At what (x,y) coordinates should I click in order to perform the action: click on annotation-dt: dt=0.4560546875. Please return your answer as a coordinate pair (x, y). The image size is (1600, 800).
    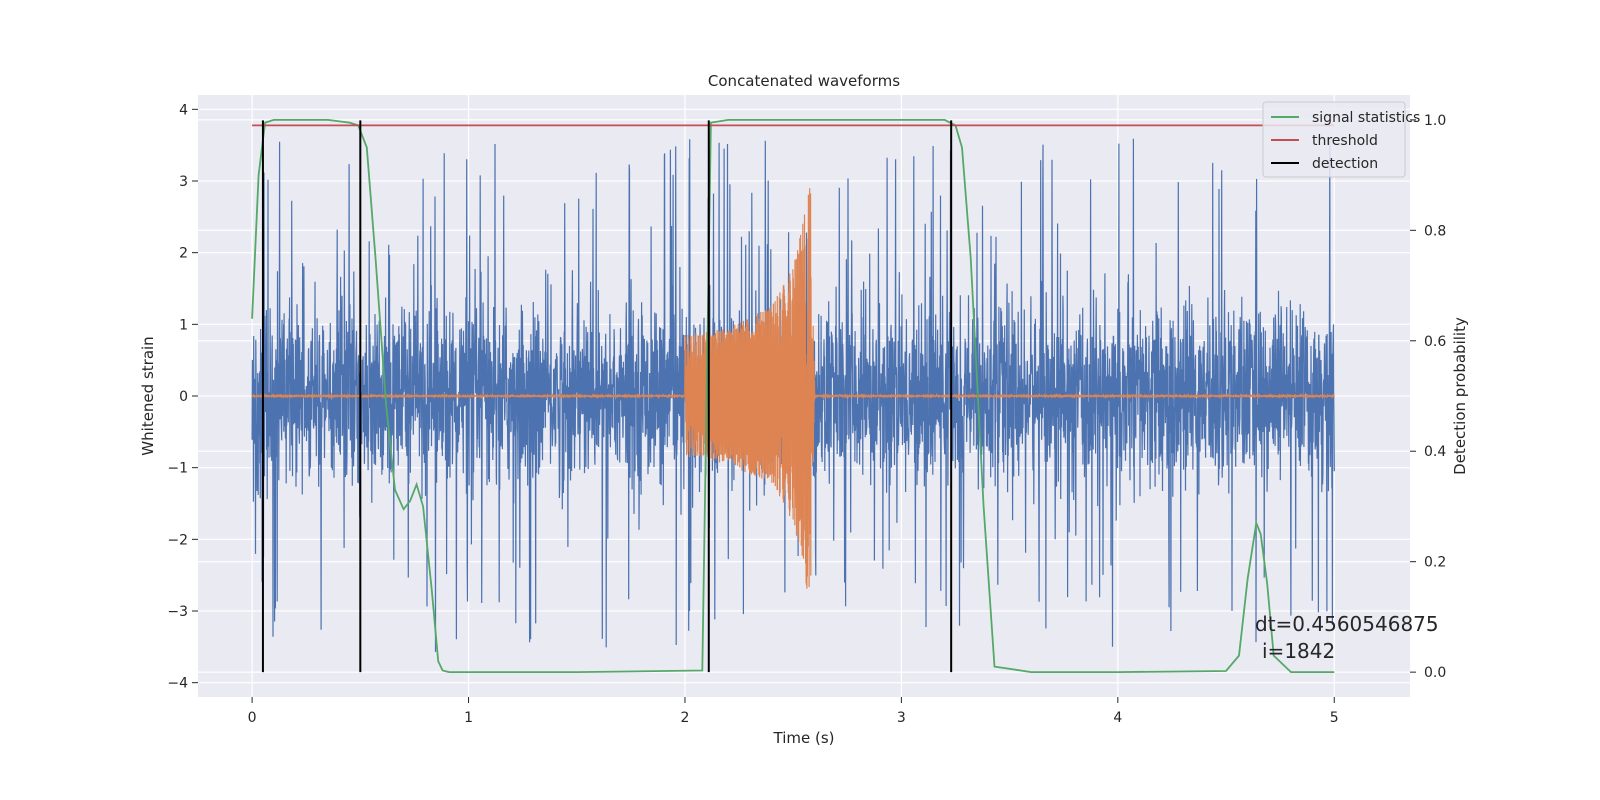
    Looking at the image, I should click on (1347, 624).